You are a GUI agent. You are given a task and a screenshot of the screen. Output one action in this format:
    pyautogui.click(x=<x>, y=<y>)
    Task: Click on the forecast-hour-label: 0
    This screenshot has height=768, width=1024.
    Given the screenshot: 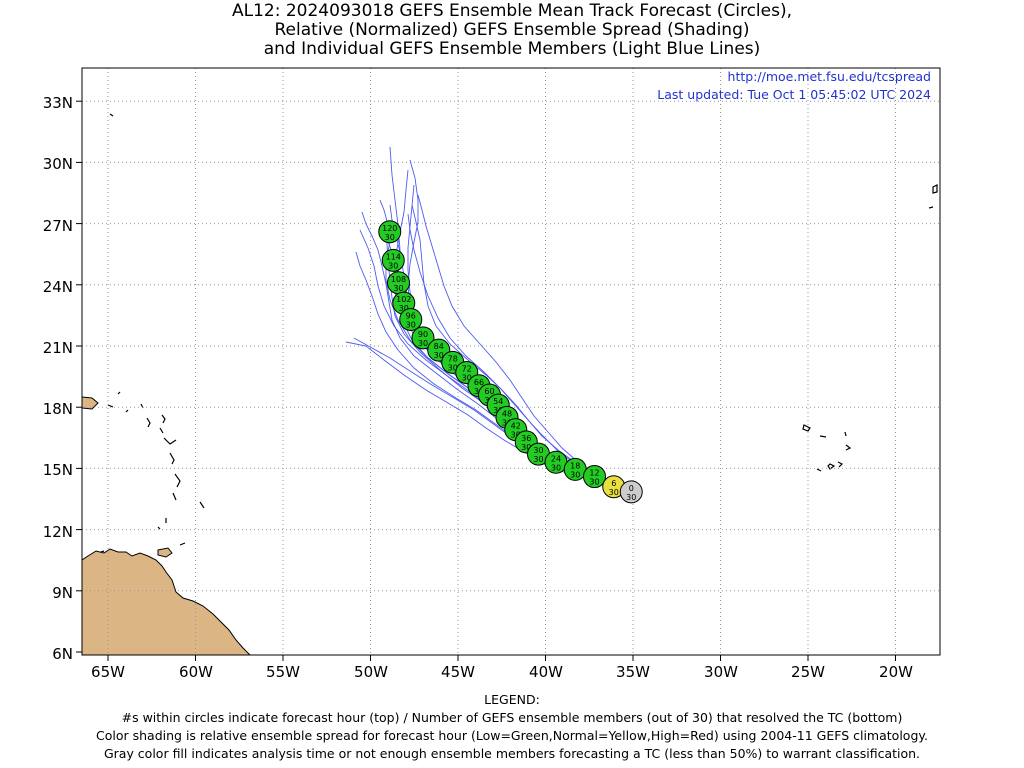 What is the action you would take?
    pyautogui.click(x=631, y=488)
    